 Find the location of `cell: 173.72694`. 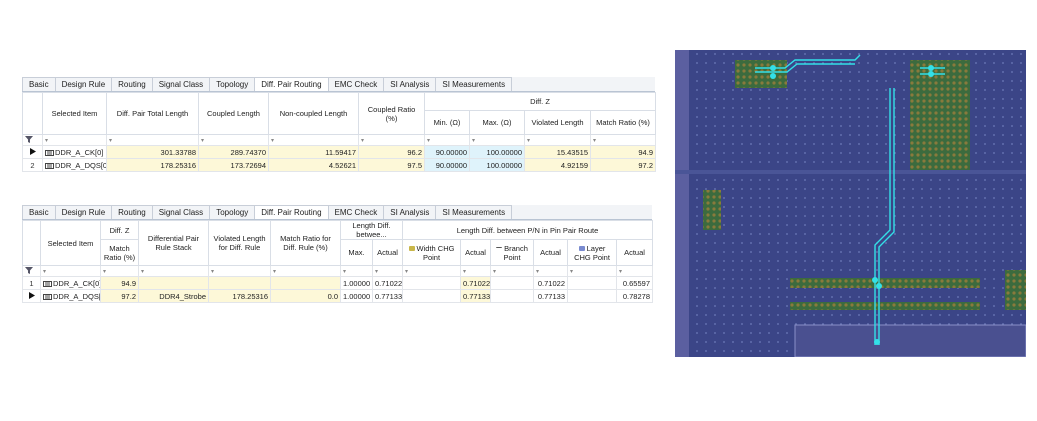

cell: 173.72694 is located at coordinates (233, 165).